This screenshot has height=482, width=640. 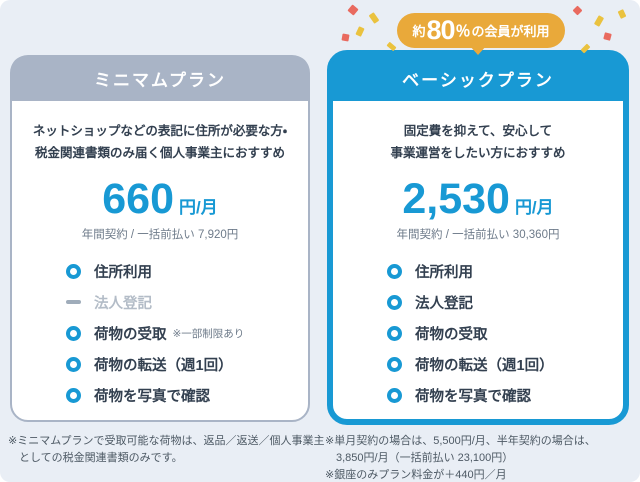 I want to click on minimum-plan-description-line1: ネットショップなどの表記に住所が必要な方・, so click(x=160, y=131).